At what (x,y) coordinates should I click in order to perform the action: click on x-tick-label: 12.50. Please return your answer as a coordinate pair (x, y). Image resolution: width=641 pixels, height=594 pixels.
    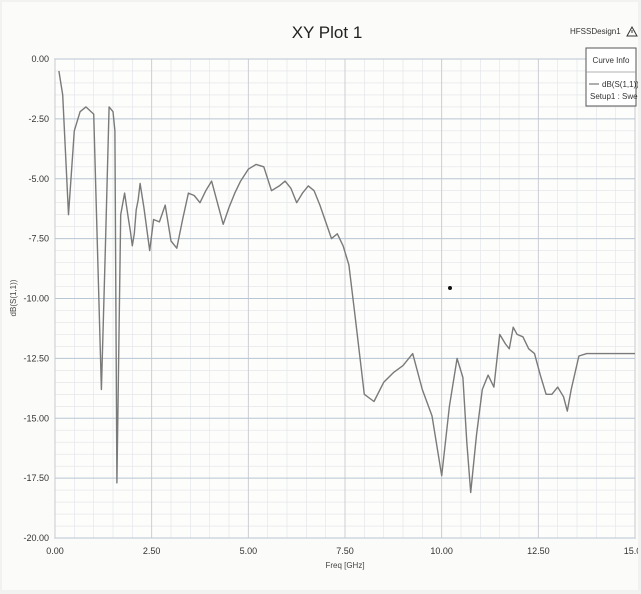
    Looking at the image, I should click on (538, 551).